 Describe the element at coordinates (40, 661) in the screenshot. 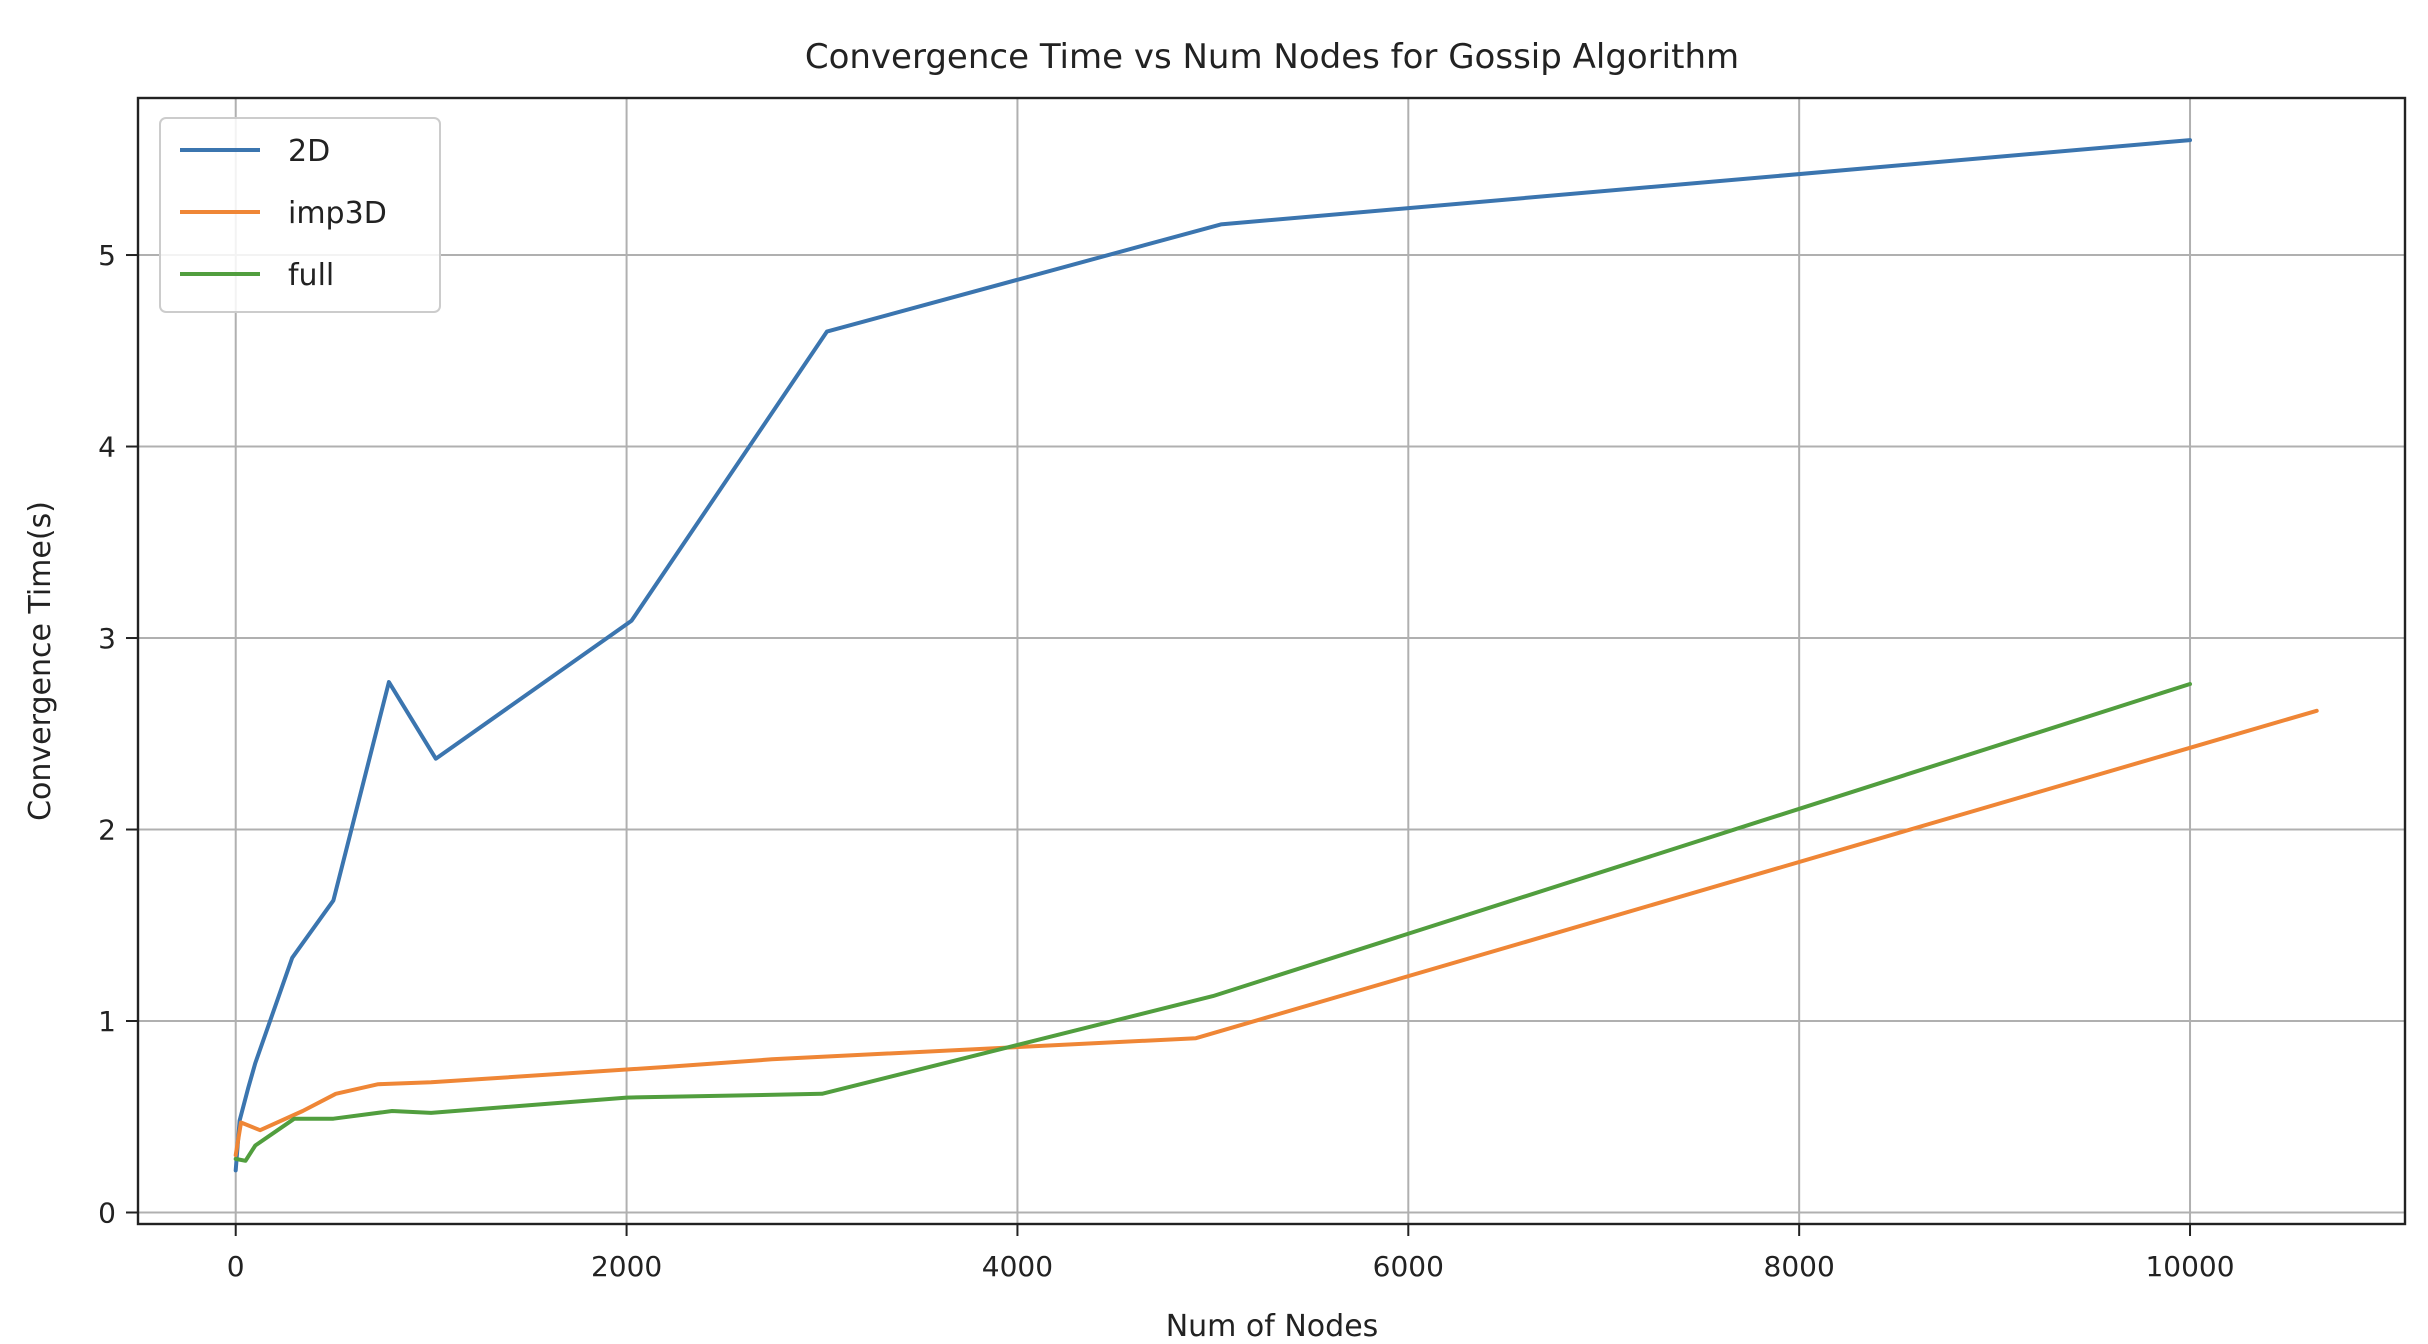

I see `y-axis-label: Convergence Time(s)` at that location.